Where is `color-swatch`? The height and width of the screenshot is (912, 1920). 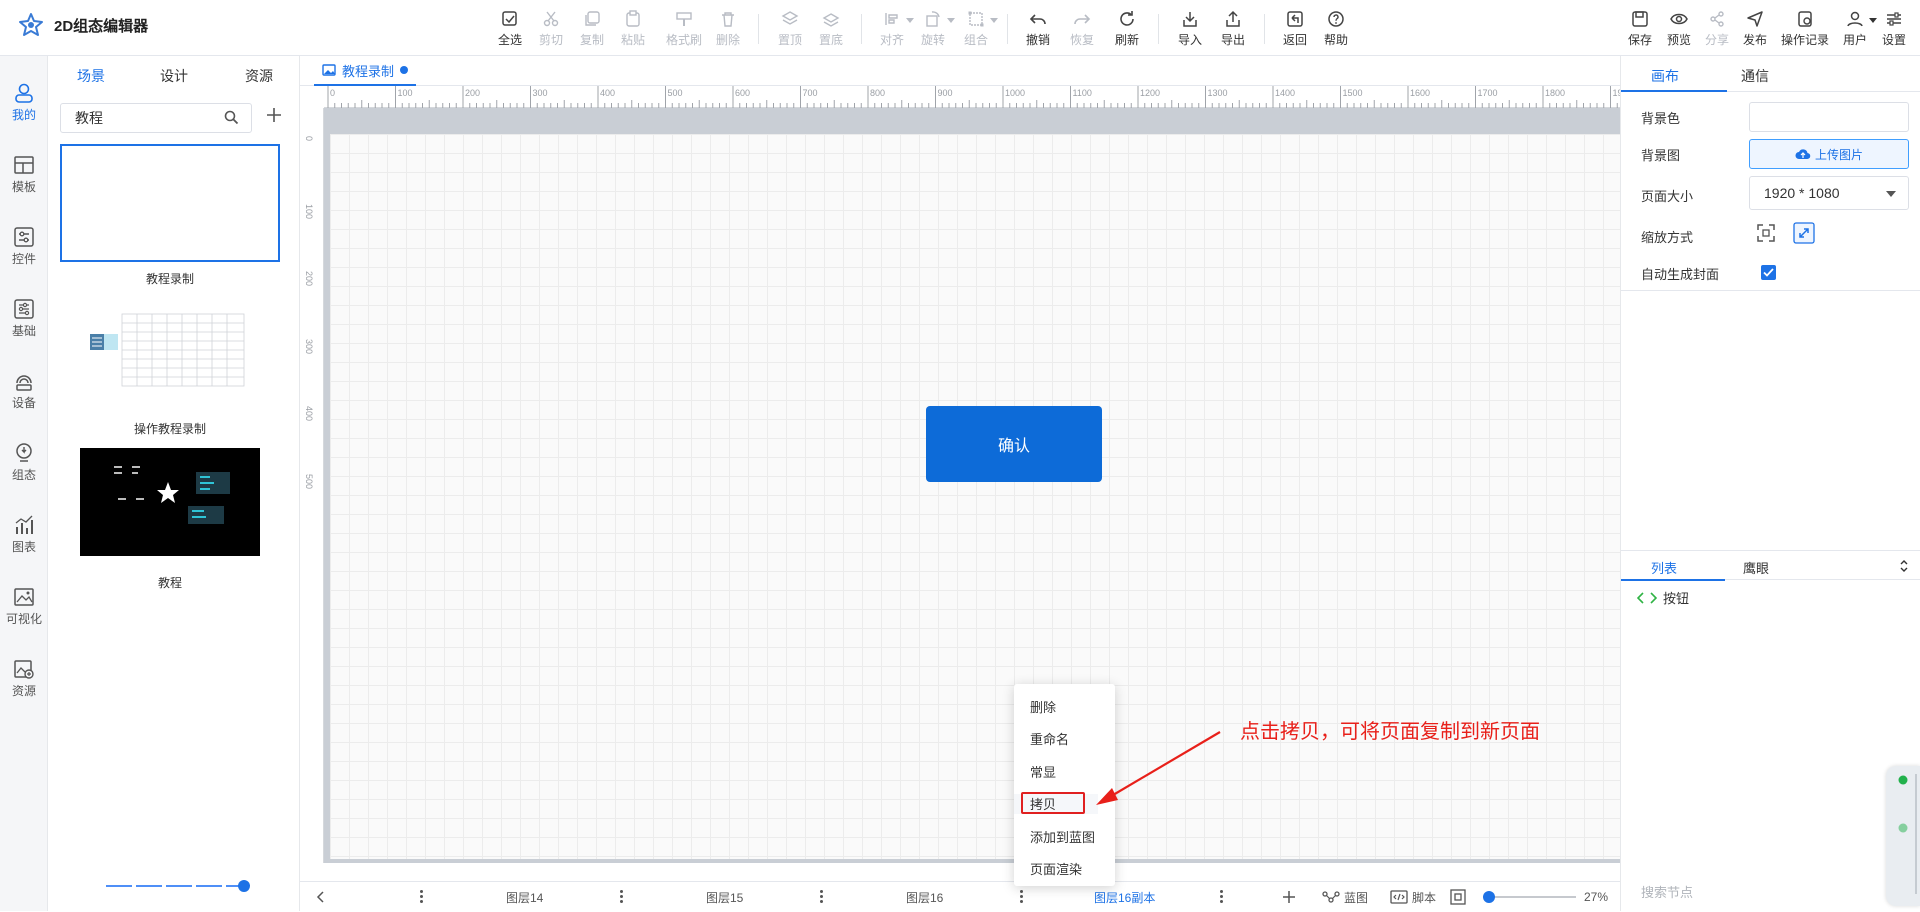 color-swatch is located at coordinates (1829, 117).